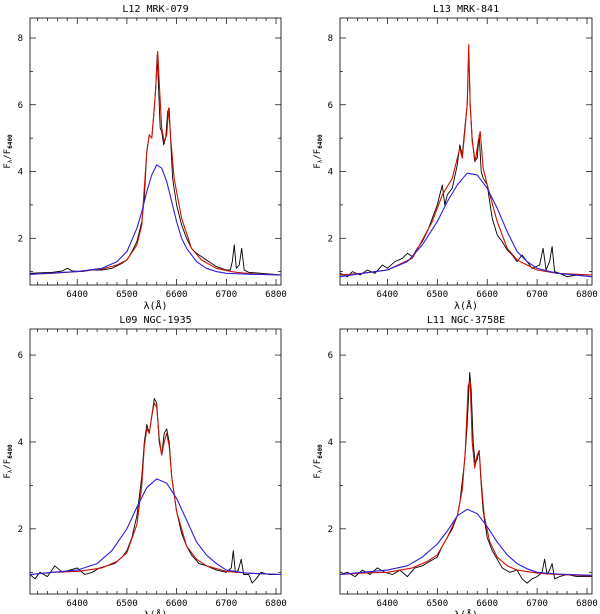 The height and width of the screenshot is (614, 600). Describe the element at coordinates (466, 320) in the screenshot. I see `panel-title: L11 NGC-3758E` at that location.